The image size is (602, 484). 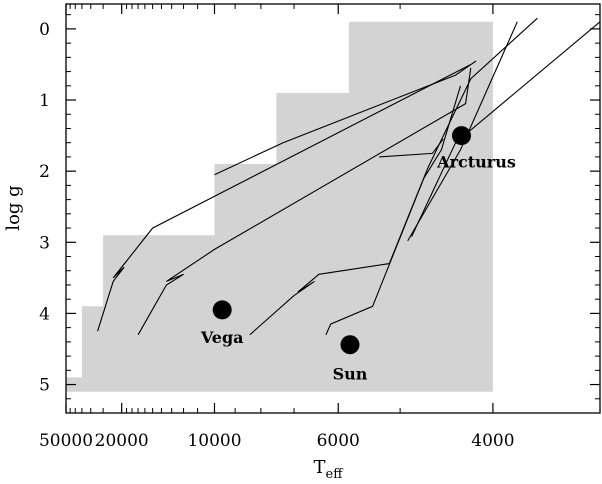 I want to click on x-axis-label-main: T, so click(x=320, y=467).